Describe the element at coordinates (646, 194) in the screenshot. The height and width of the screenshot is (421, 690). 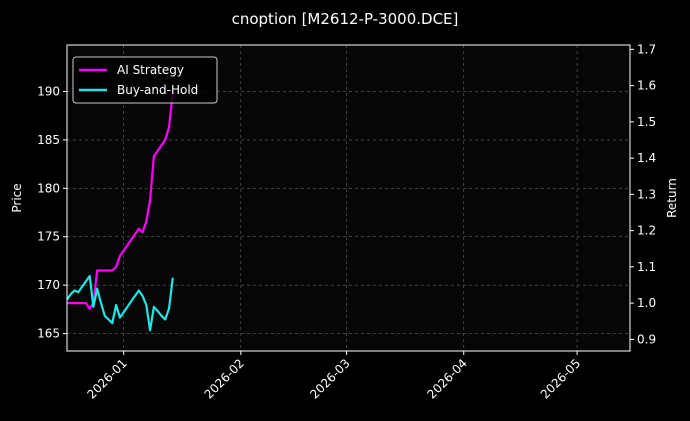
I see `y2-tick-label: 1.3` at that location.